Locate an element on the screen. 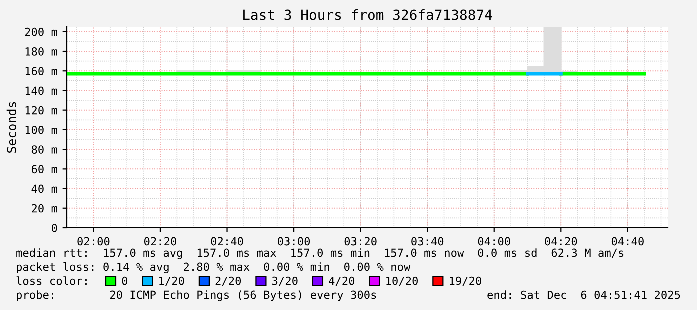 The image size is (697, 310). y-tick-label: 180 m is located at coordinates (42, 52).